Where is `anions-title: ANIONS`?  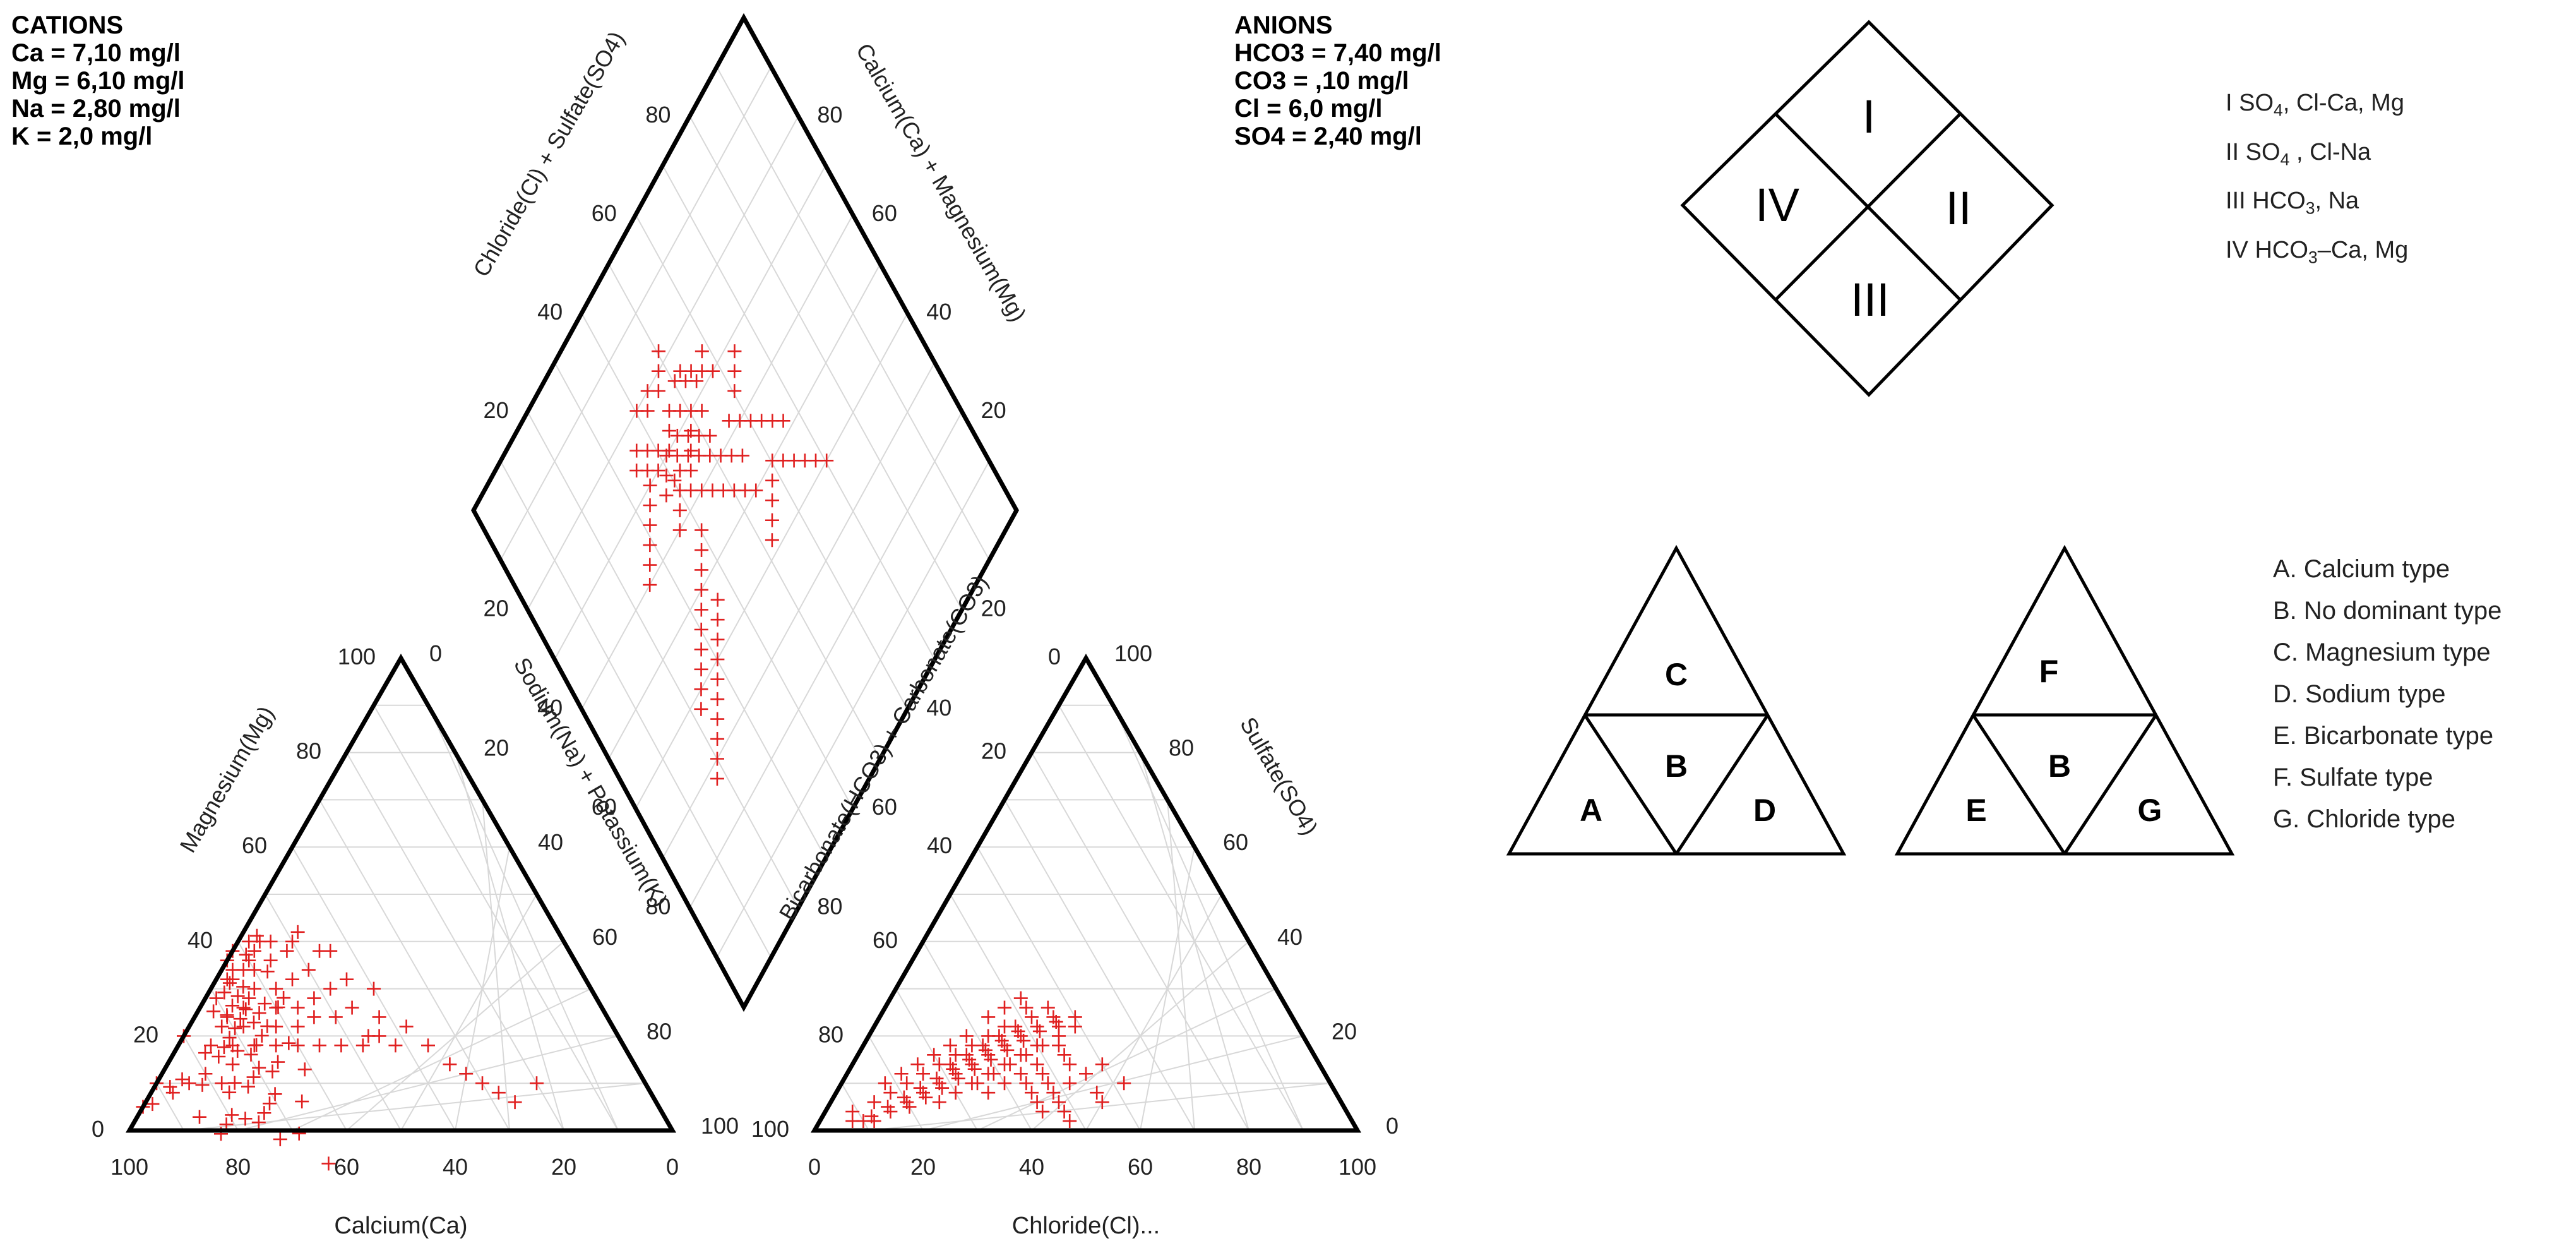
anions-title: ANIONS is located at coordinates (1283, 25).